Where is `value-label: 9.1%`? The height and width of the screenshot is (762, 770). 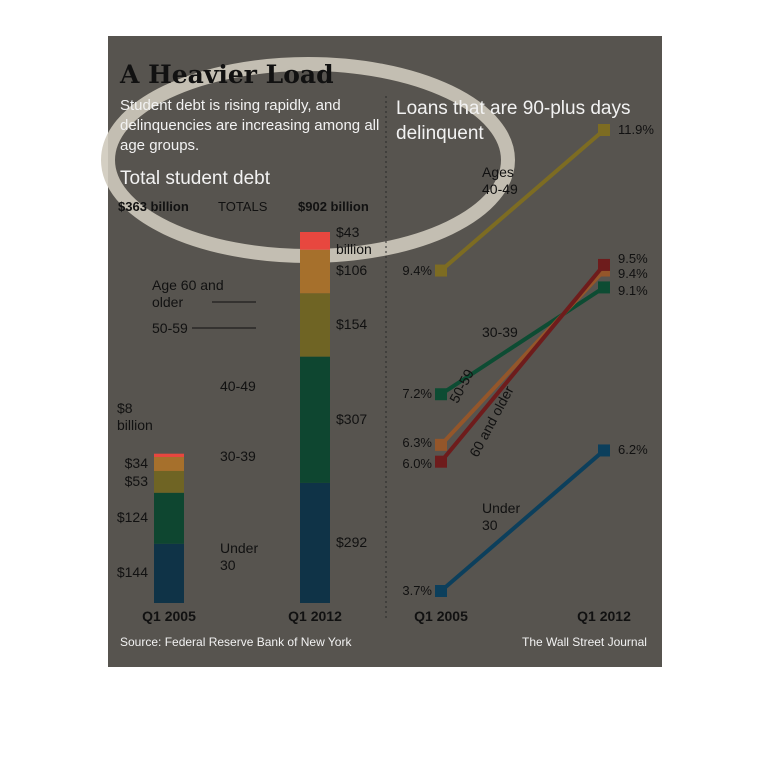
value-label: 9.1% is located at coordinates (633, 291).